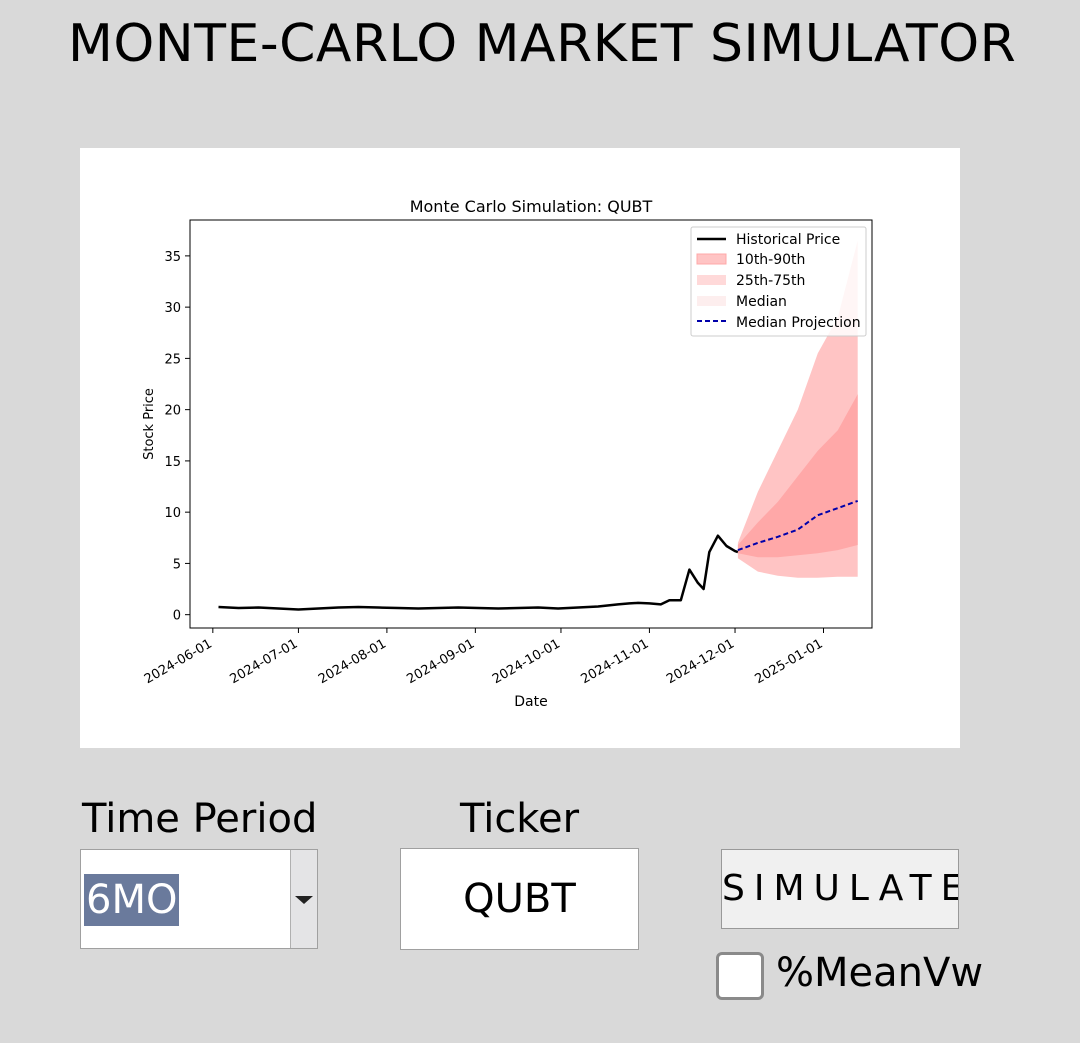 The width and height of the screenshot is (1080, 1043). I want to click on x-axis-label: Date, so click(530, 702).